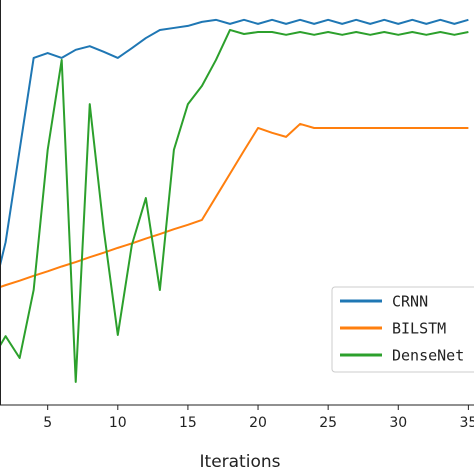 Image resolution: width=474 pixels, height=474 pixels. I want to click on legend-label: CRNN, so click(410, 302).